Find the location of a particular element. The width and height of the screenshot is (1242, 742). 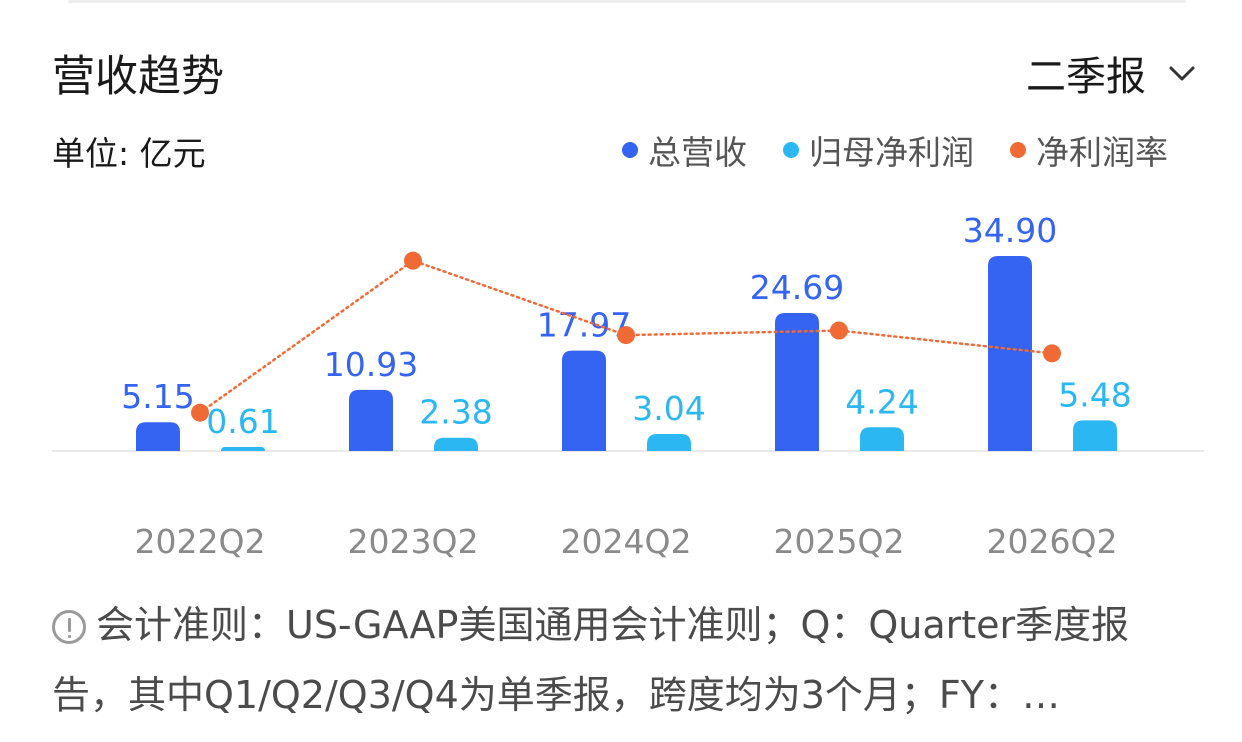

point-net-margin-2023Q2 is located at coordinates (413, 260).